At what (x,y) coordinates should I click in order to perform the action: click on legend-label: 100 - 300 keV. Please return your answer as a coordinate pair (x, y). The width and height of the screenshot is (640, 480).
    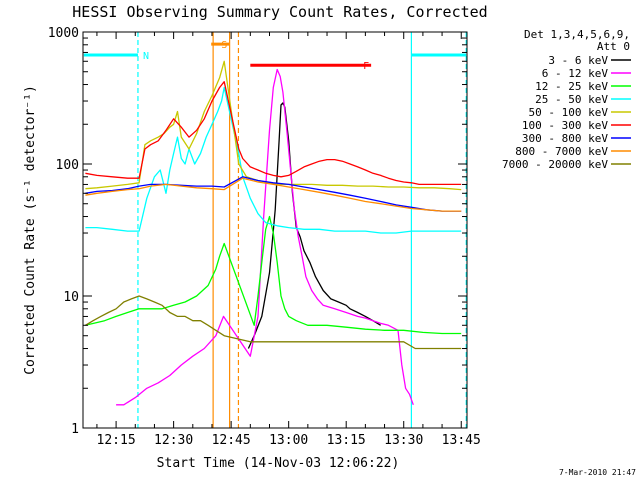
    Looking at the image, I should click on (565, 125).